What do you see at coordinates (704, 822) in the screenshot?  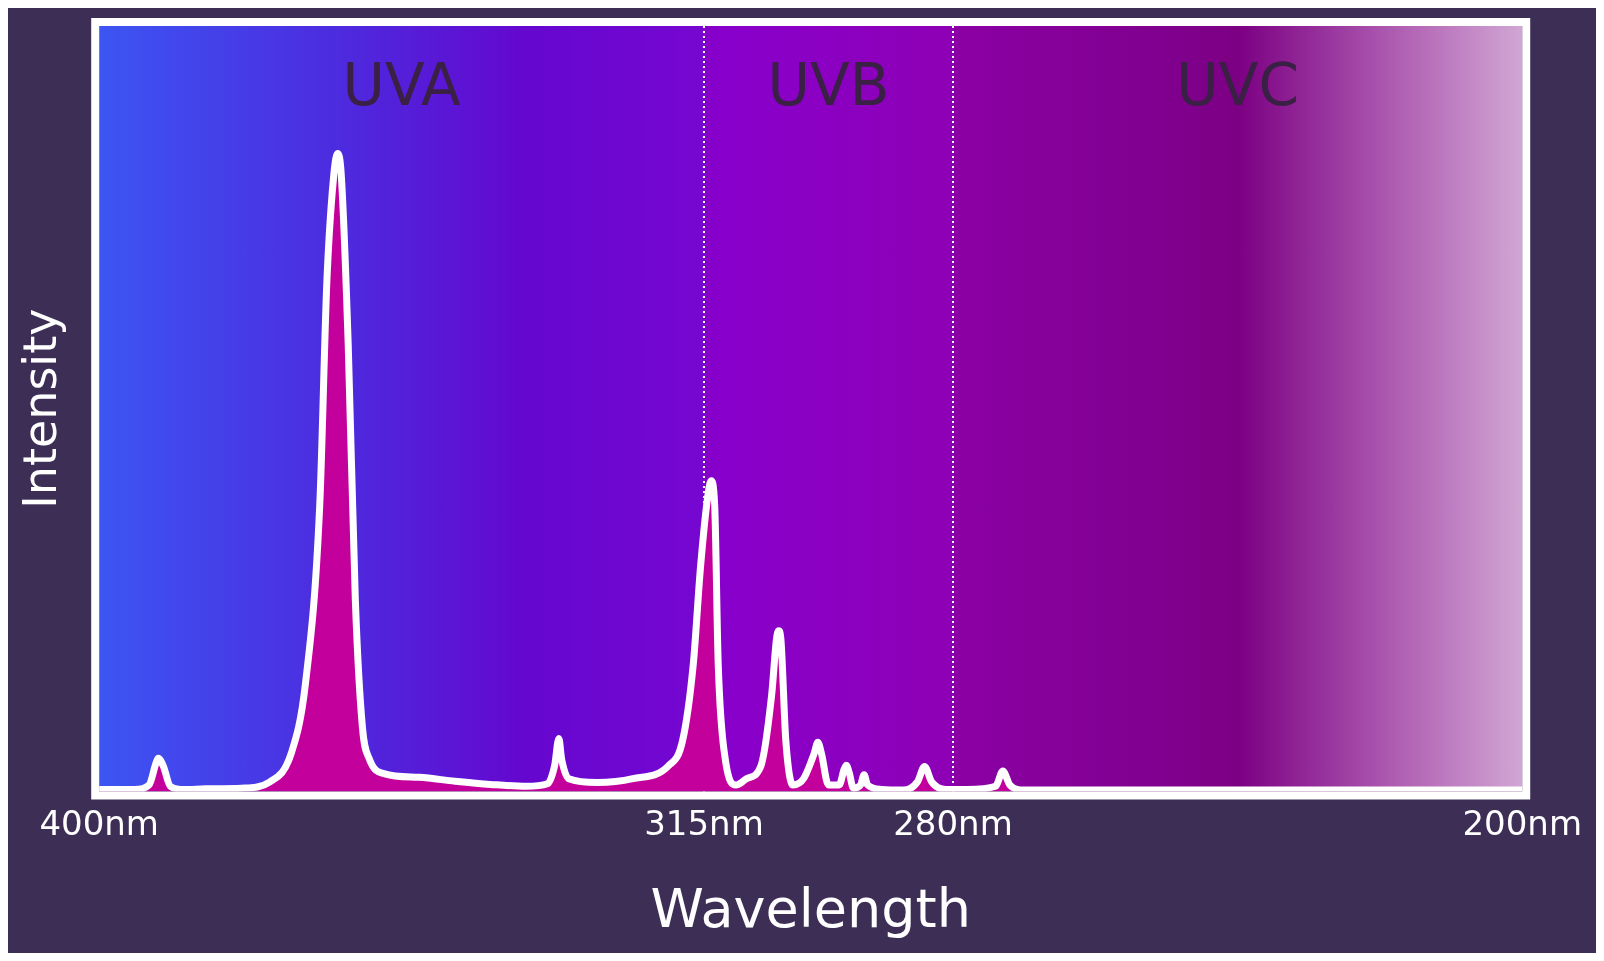 I see `x-tick-label: 315nm` at bounding box center [704, 822].